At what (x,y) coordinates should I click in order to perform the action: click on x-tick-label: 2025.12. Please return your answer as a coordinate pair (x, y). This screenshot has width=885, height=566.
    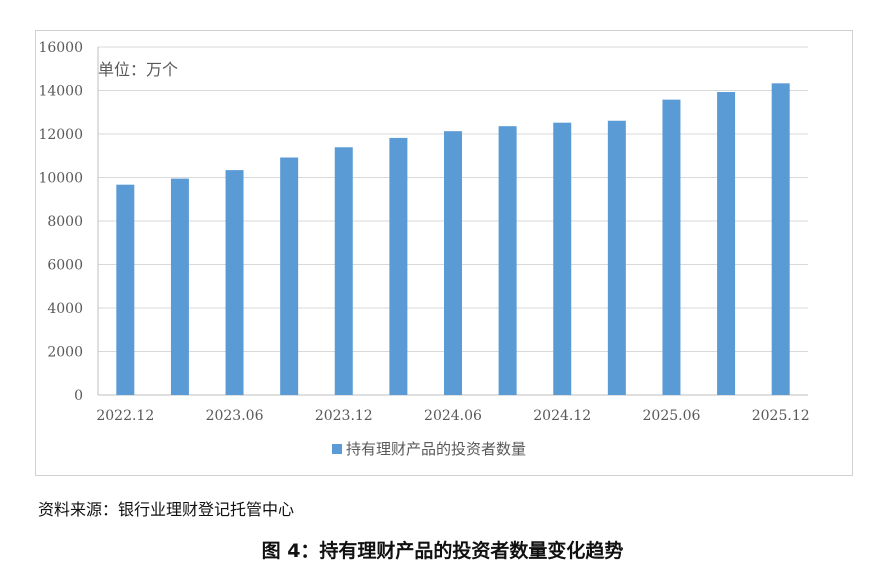
    Looking at the image, I should click on (781, 416).